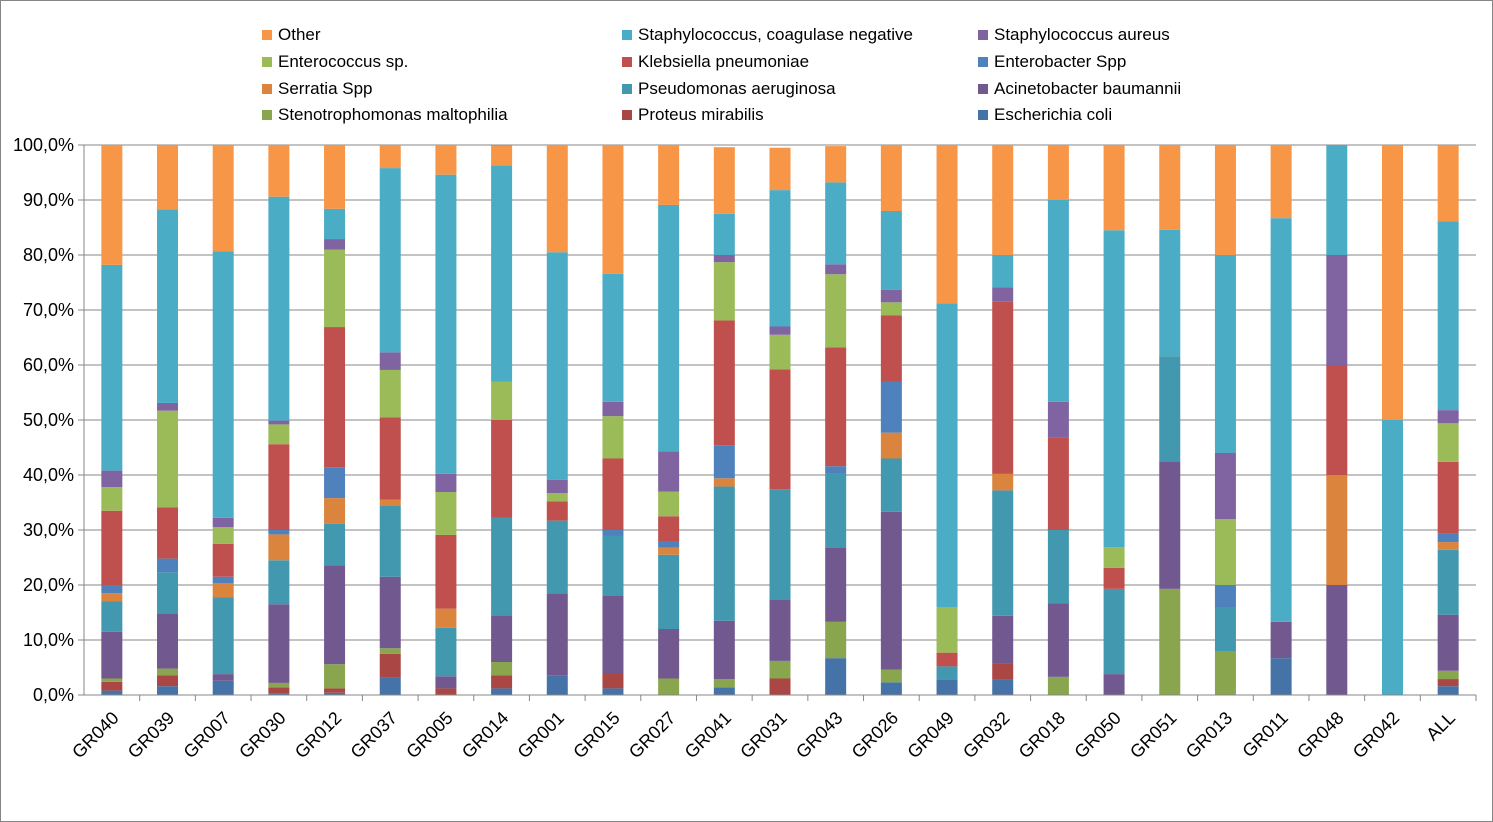  What do you see at coordinates (318, 735) in the screenshot?
I see `x-tick-label: GR012` at bounding box center [318, 735].